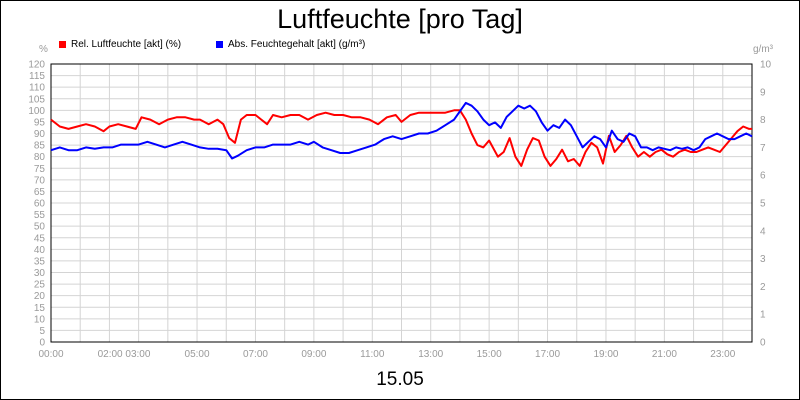 This screenshot has width=800, height=400. What do you see at coordinates (42, 343) in the screenshot?
I see `y-left-tick-label: 0` at bounding box center [42, 343].